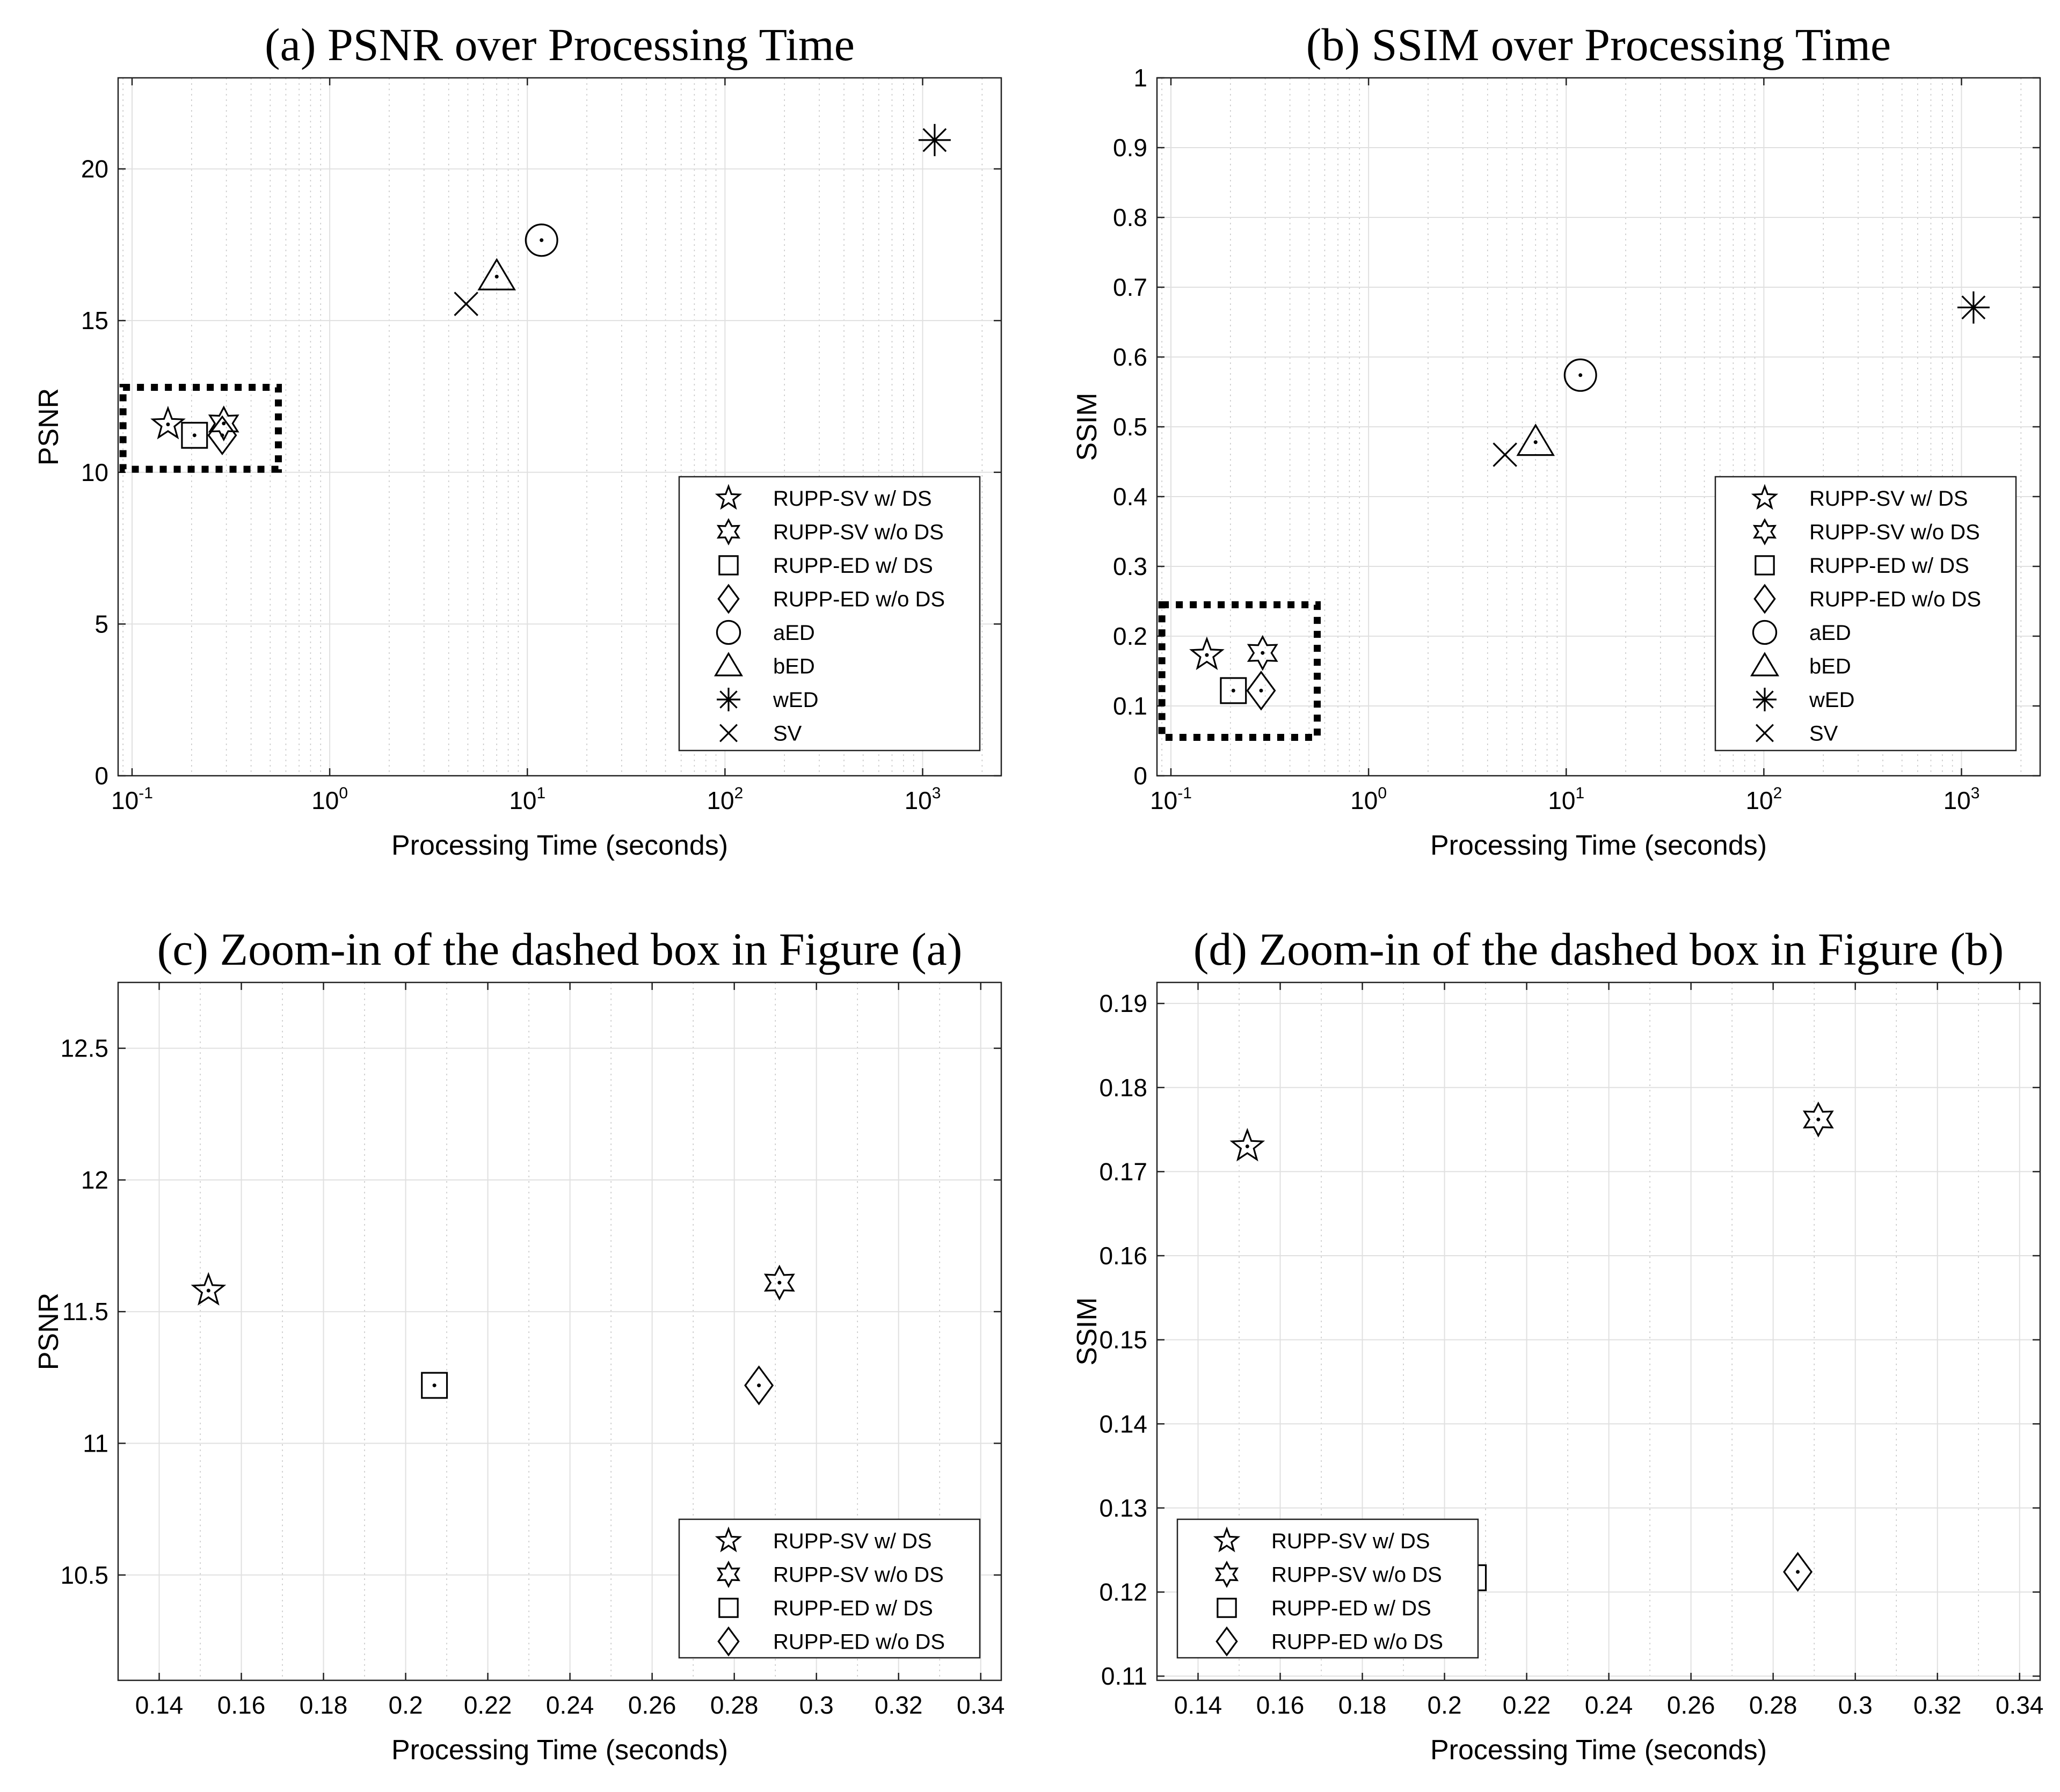 The image size is (2060, 1792). Describe the element at coordinates (132, 799) in the screenshot. I see `x-tick-label: 10⁻¹` at that location.